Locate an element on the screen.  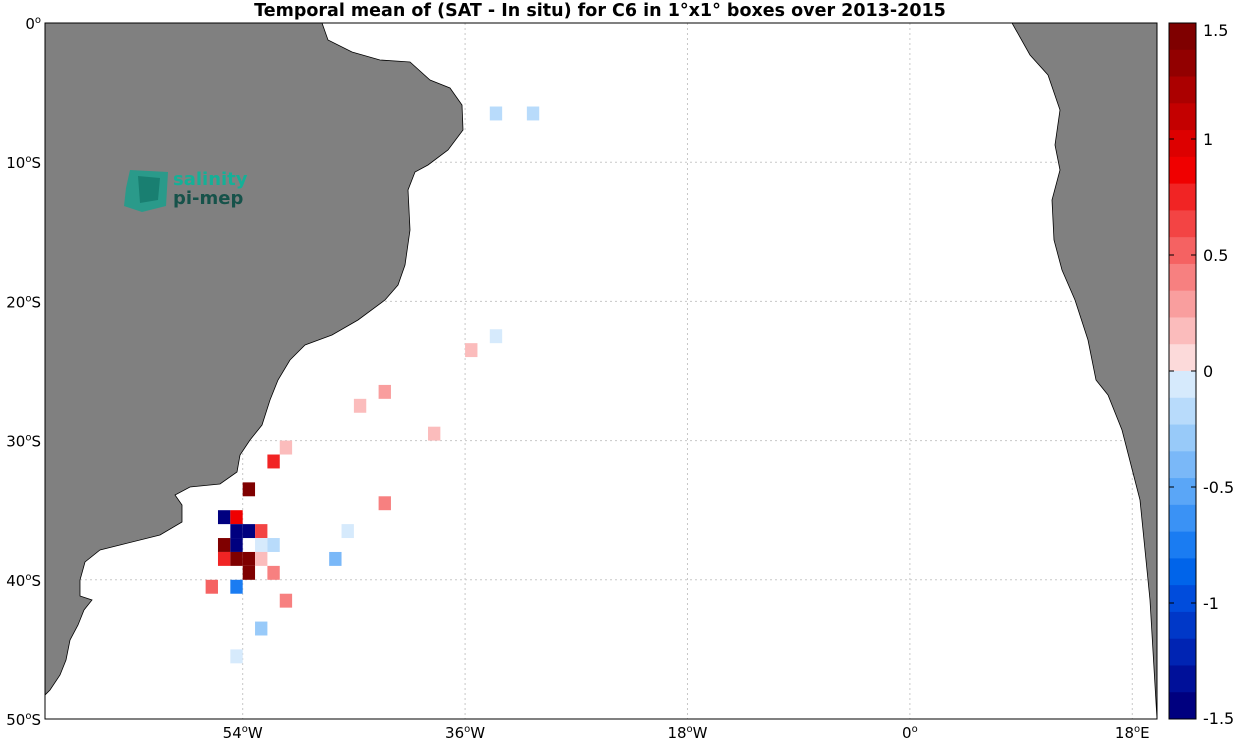
y-axis-ticks: 0o 10oS 20oS 30oS 40oS 50oS is located at coordinates (23, 372).